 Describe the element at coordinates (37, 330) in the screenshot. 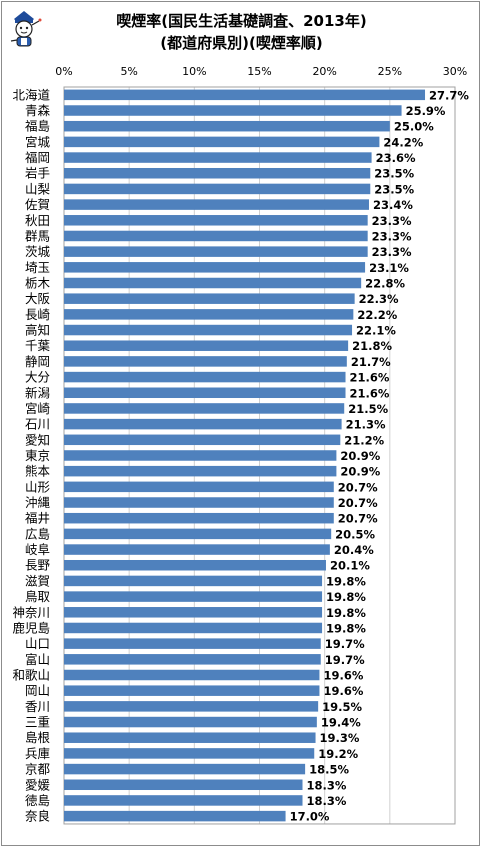

I see `category-label: 高知` at that location.